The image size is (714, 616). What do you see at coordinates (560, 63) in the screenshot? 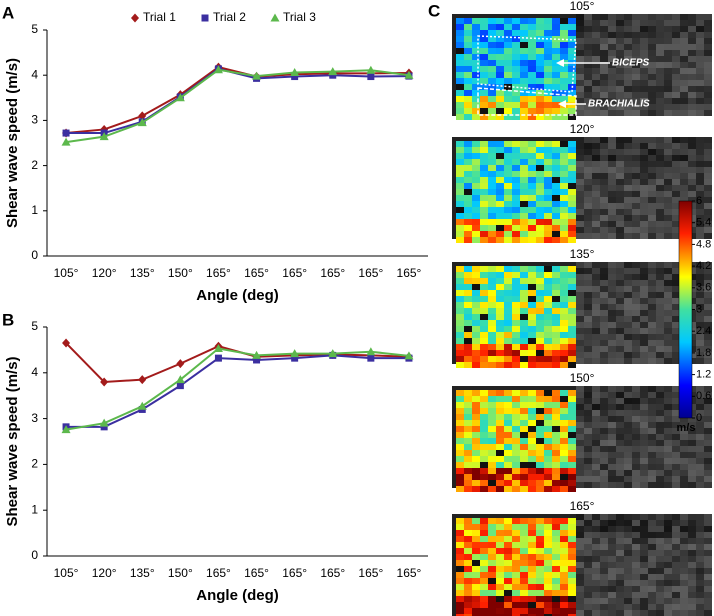
I see `arrowhead` at bounding box center [560, 63].